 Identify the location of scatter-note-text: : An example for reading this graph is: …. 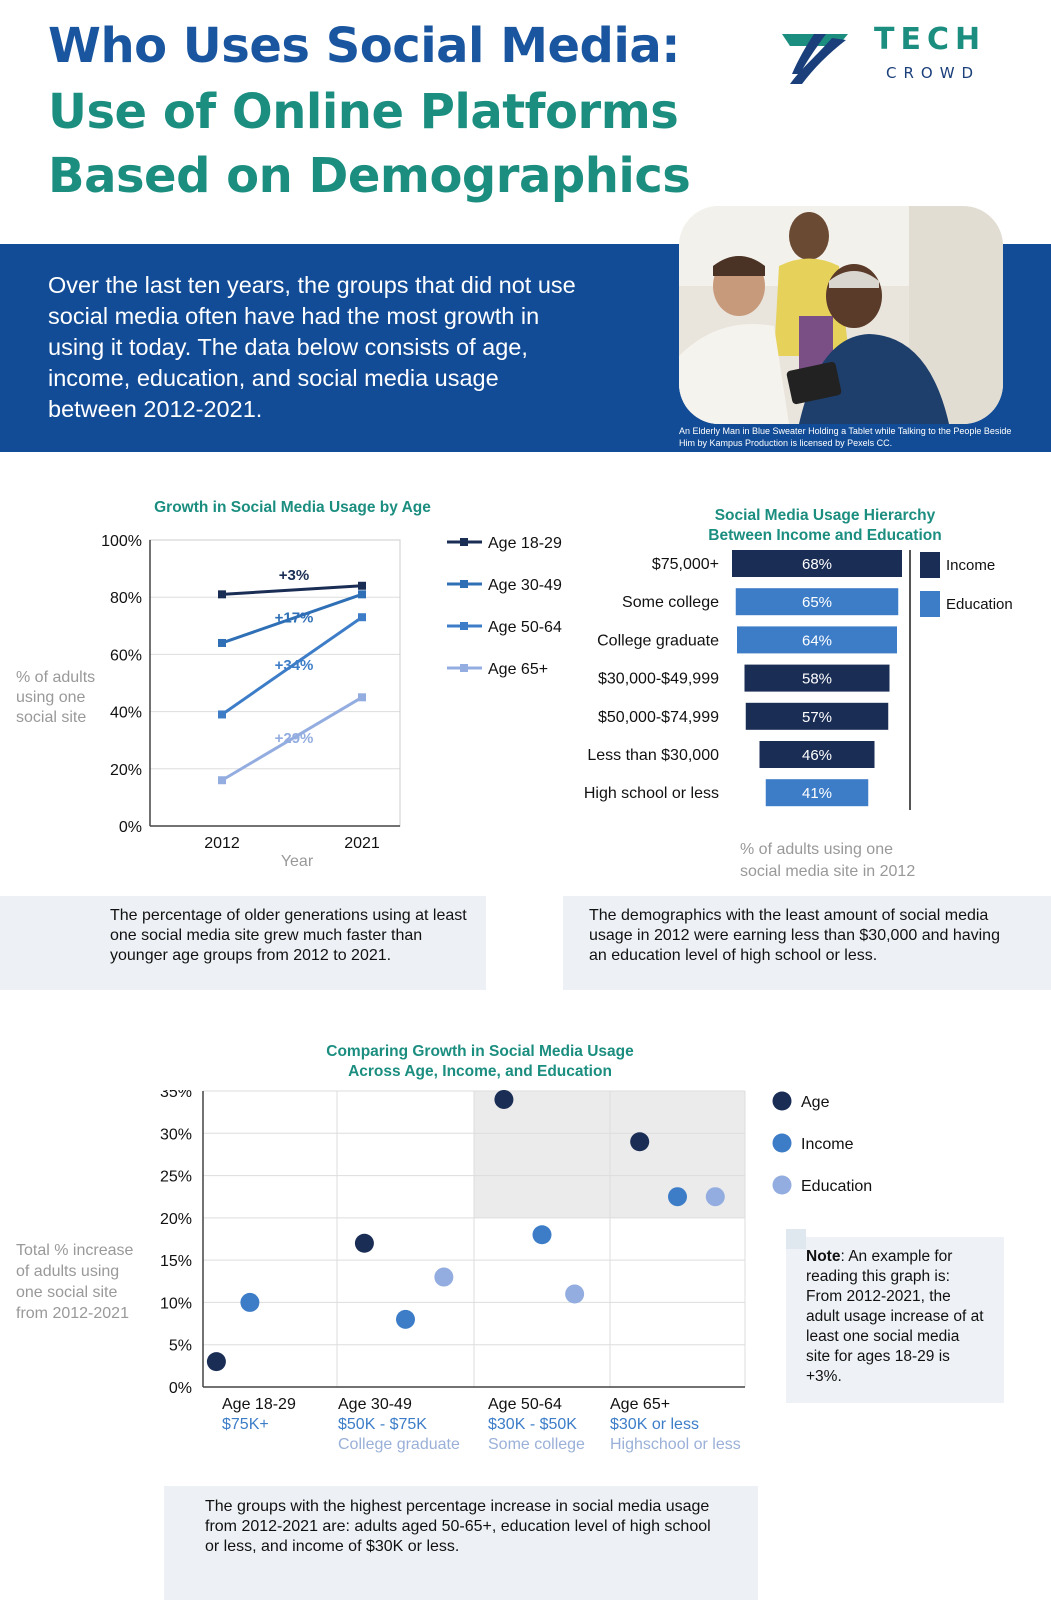
(895, 1316).